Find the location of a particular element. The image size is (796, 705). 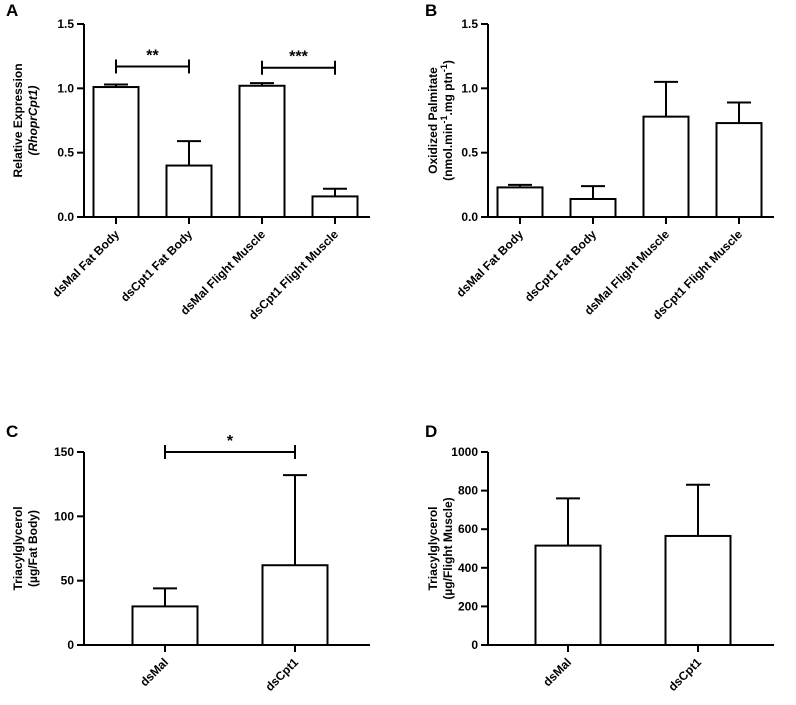

y-tick-label: 50 is located at coordinates (68, 581).